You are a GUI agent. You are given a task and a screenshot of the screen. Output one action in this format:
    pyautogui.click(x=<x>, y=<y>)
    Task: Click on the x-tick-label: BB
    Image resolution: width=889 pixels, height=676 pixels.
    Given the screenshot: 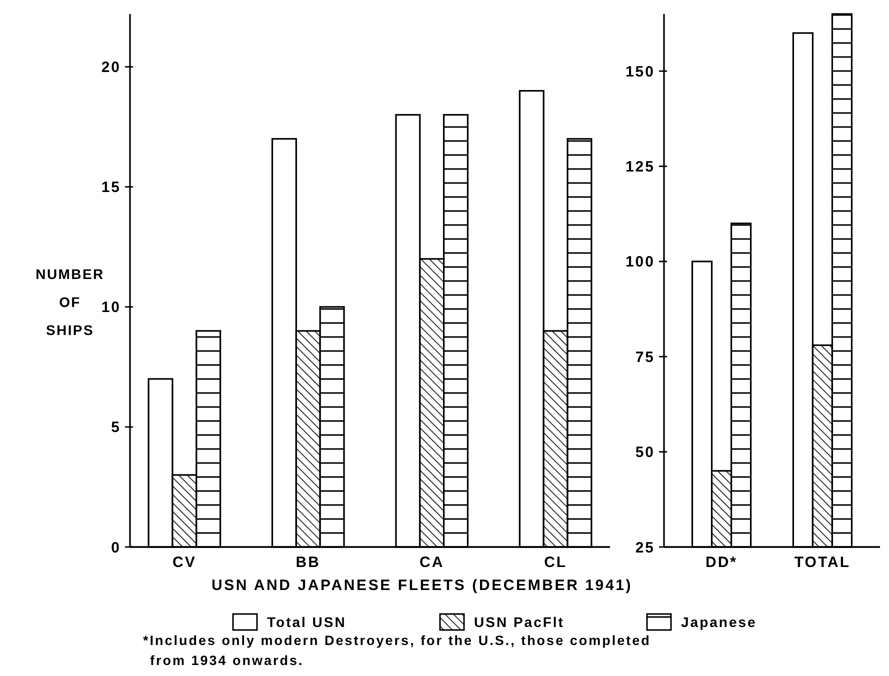 What is the action you would take?
    pyautogui.click(x=308, y=562)
    